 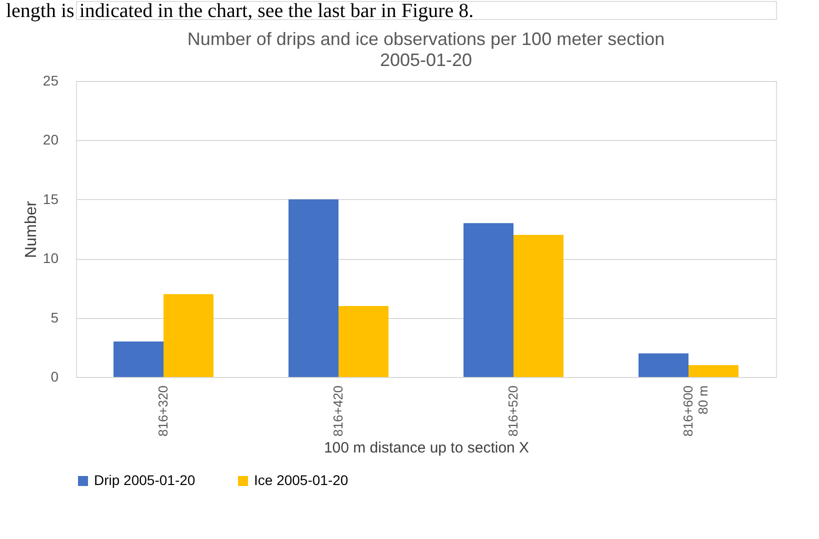 What do you see at coordinates (426, 60) in the screenshot?
I see `chart-subtitle: 2005-01-20` at bounding box center [426, 60].